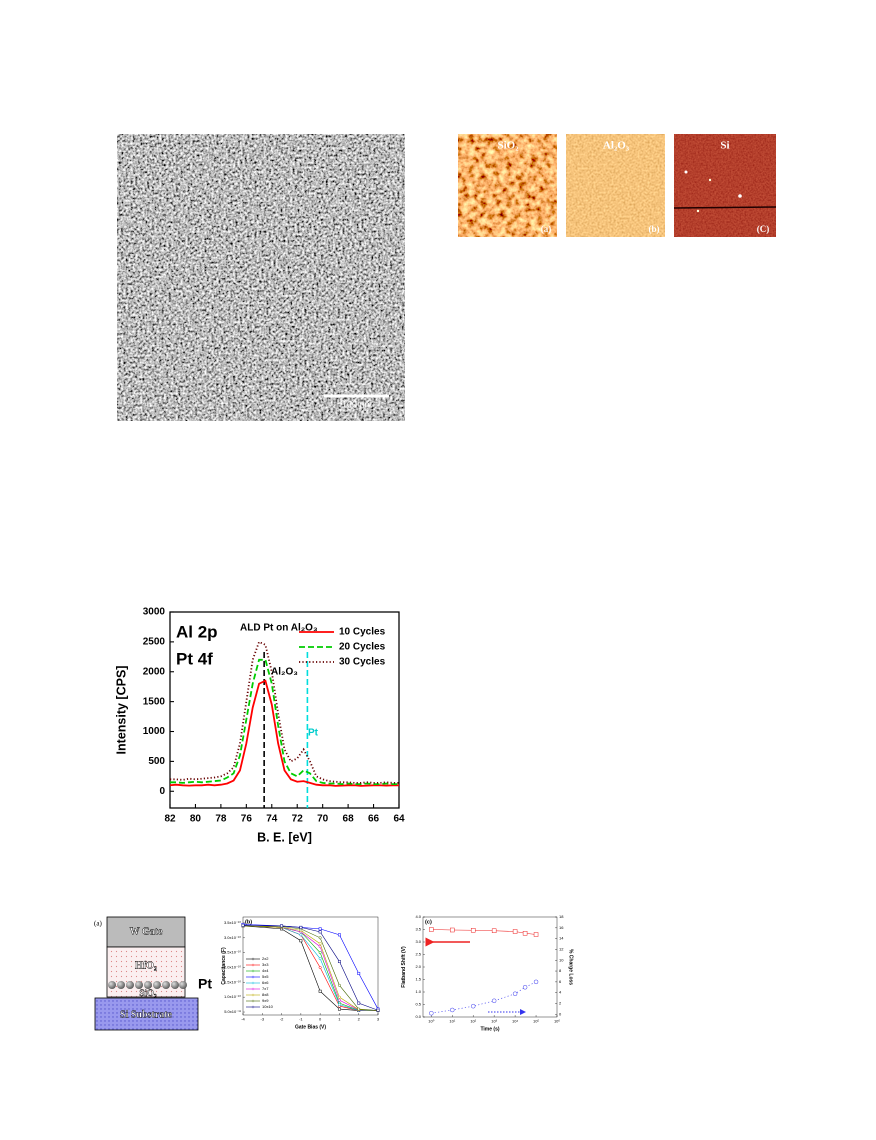  I want to click on x-tick-label: 2, so click(359, 1018).